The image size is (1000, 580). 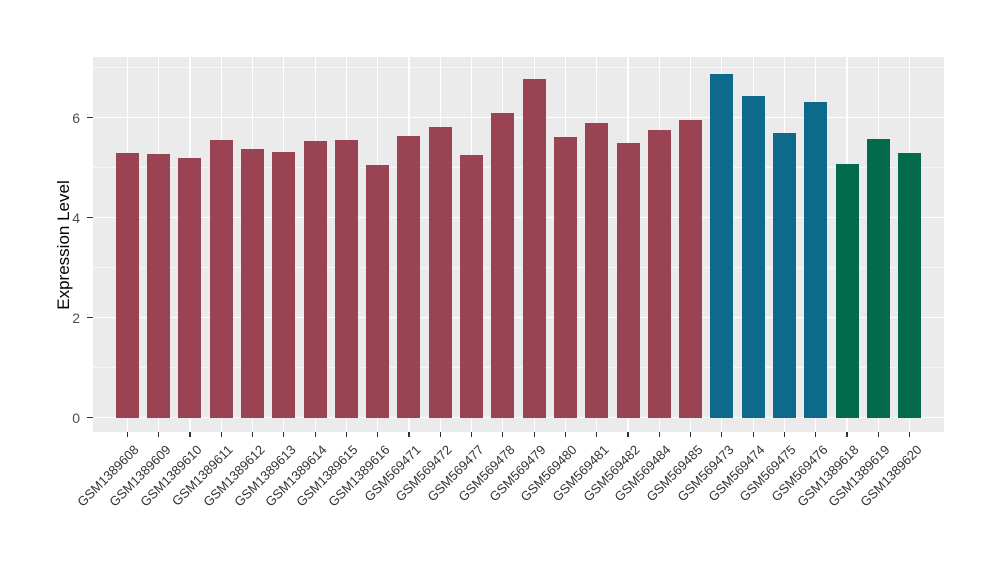 What do you see at coordinates (76, 417) in the screenshot?
I see `y-axis-tick-label: 0` at bounding box center [76, 417].